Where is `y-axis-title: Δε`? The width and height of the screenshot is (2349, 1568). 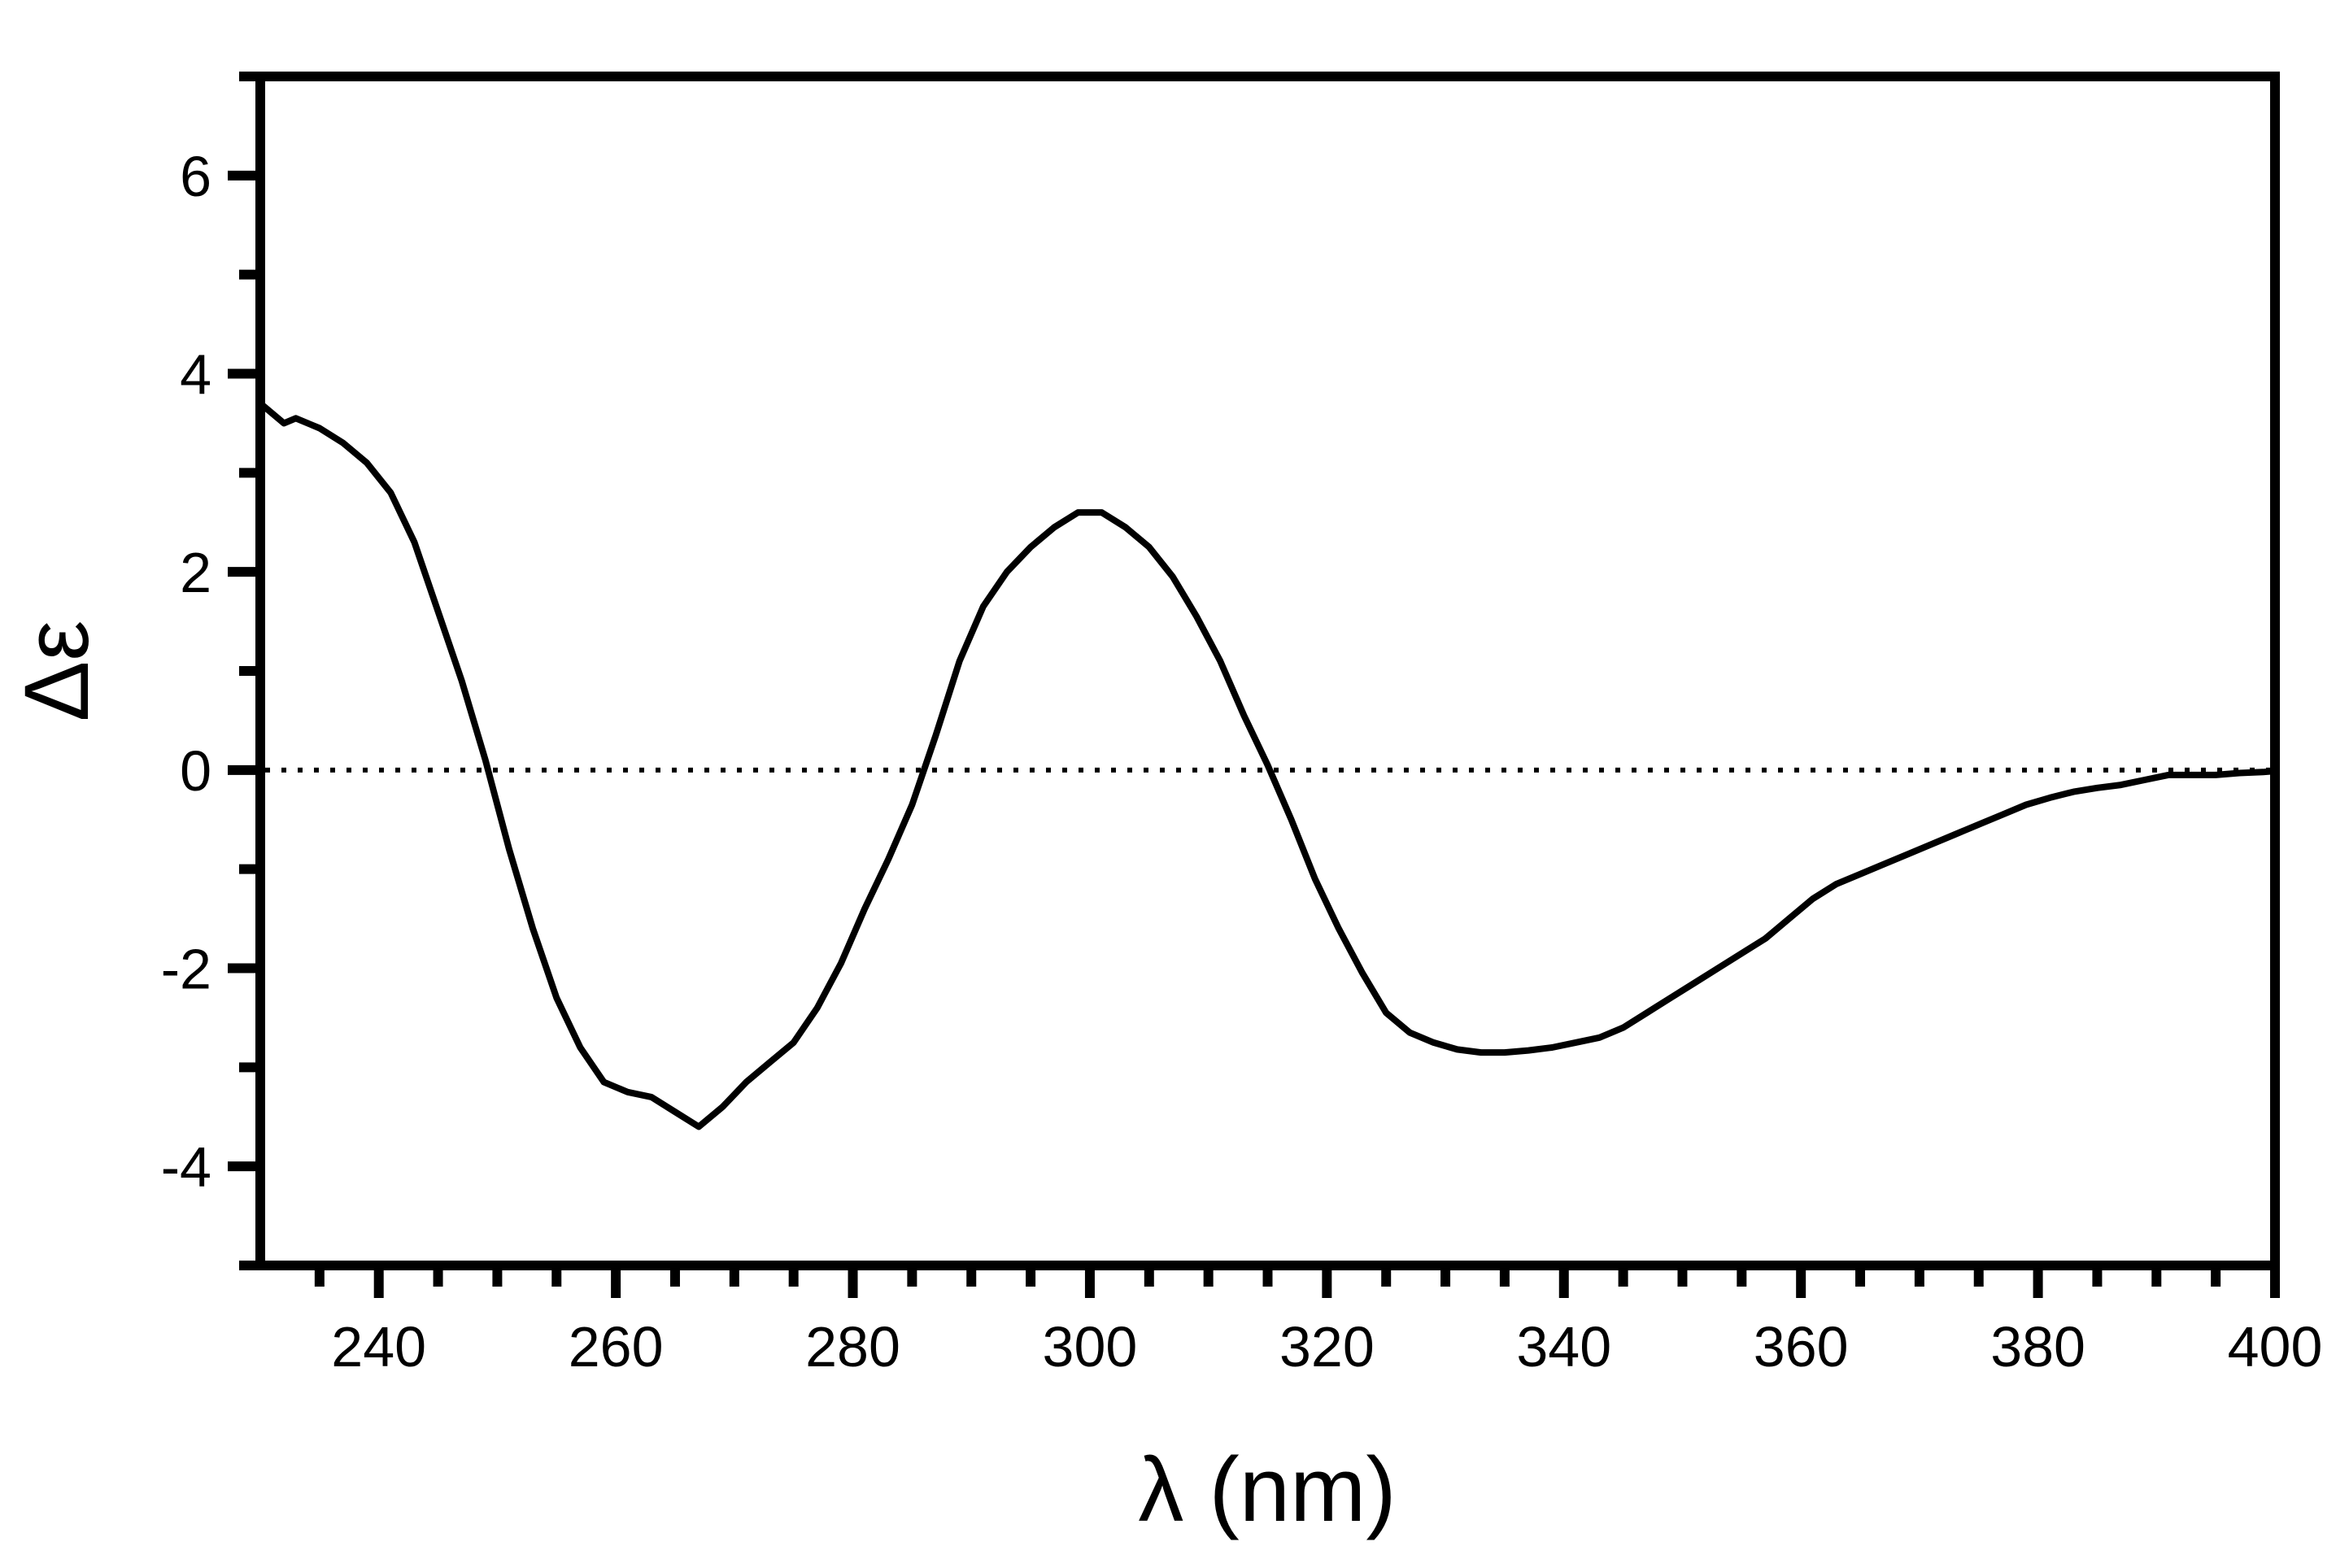 y-axis-title: Δε is located at coordinates (56, 671).